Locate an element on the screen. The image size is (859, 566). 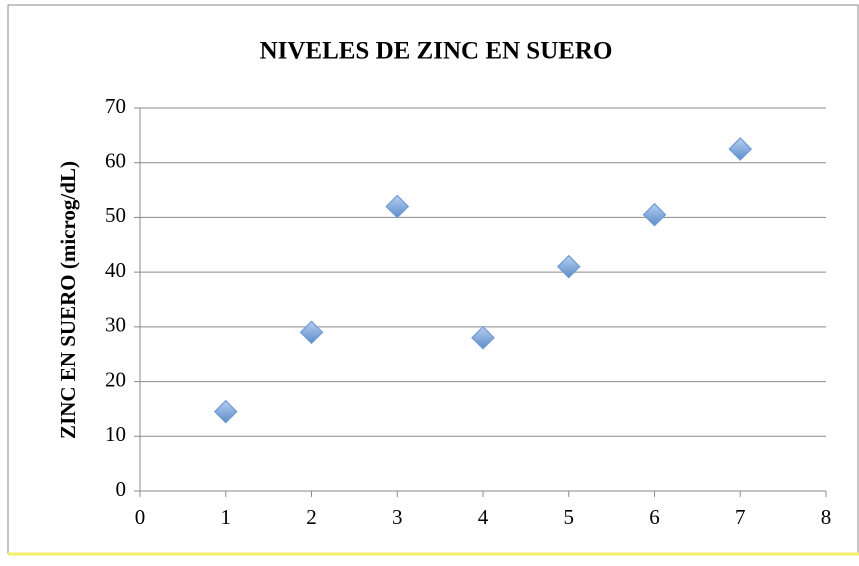
y-tick-label: 30 is located at coordinates (115, 325).